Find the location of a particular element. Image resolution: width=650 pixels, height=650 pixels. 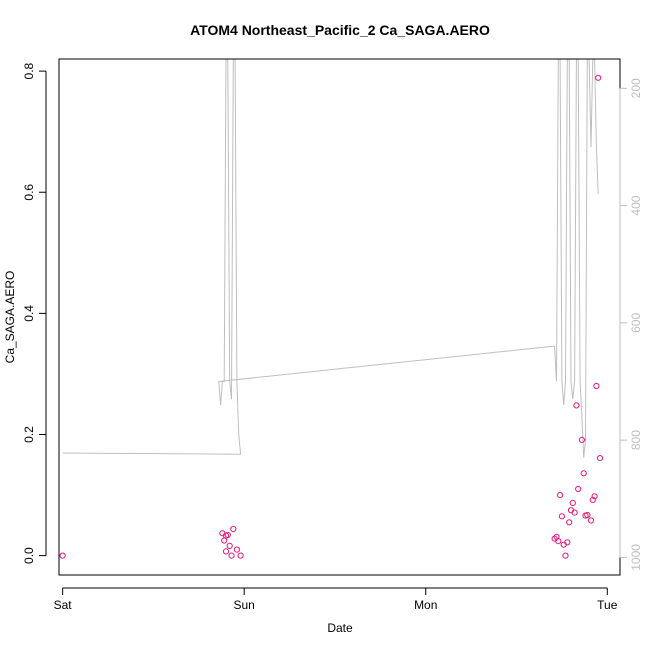

y2-tick-label: 800 is located at coordinates (636, 440).